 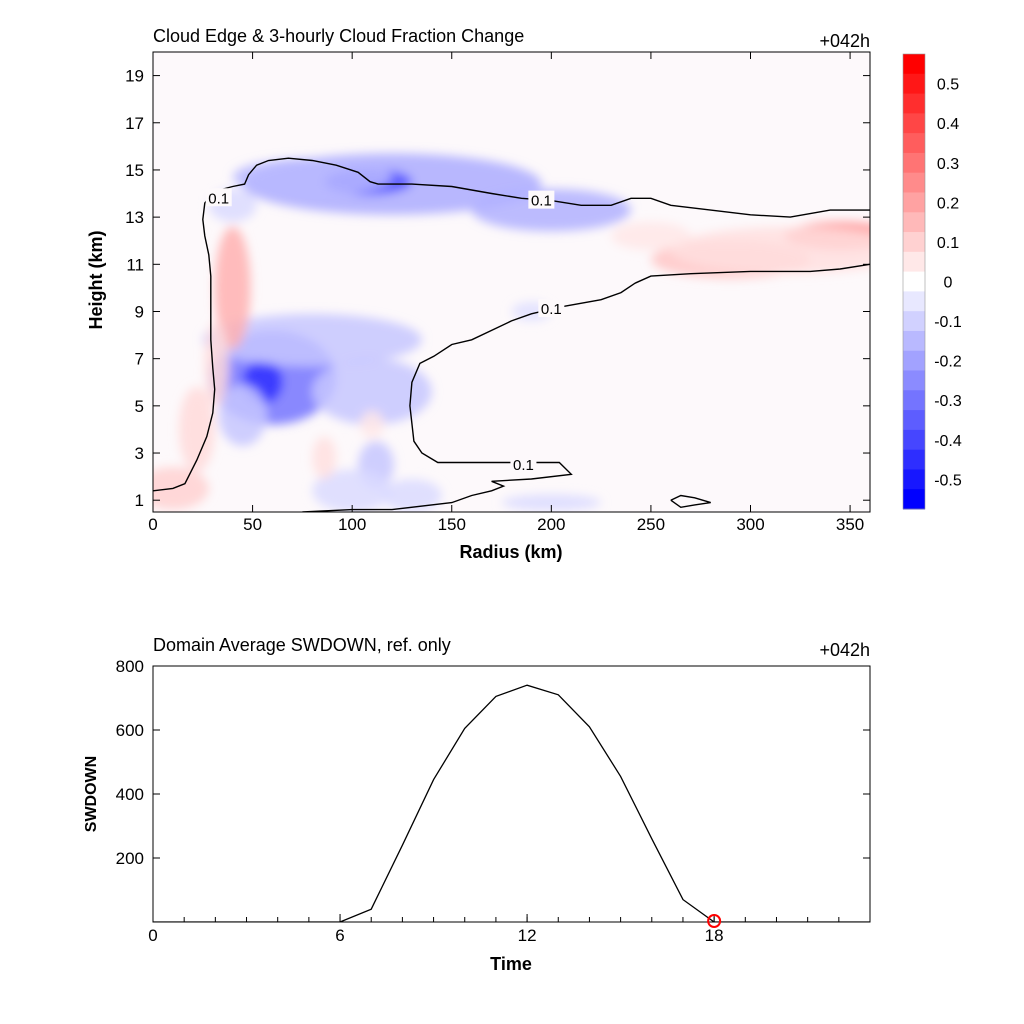 What do you see at coordinates (714, 921) in the screenshot?
I see `current-time-marker` at bounding box center [714, 921].